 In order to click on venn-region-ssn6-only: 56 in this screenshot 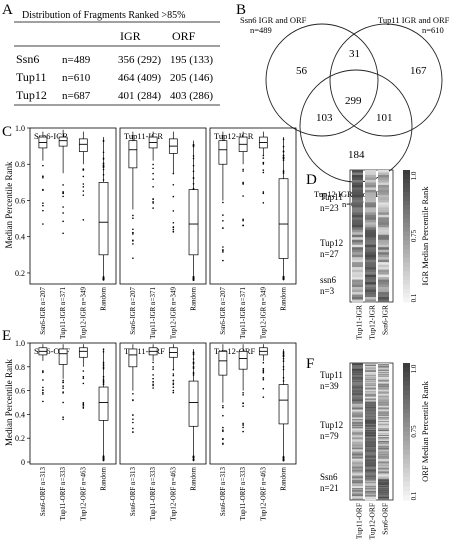, I will do `click(302, 71)`.